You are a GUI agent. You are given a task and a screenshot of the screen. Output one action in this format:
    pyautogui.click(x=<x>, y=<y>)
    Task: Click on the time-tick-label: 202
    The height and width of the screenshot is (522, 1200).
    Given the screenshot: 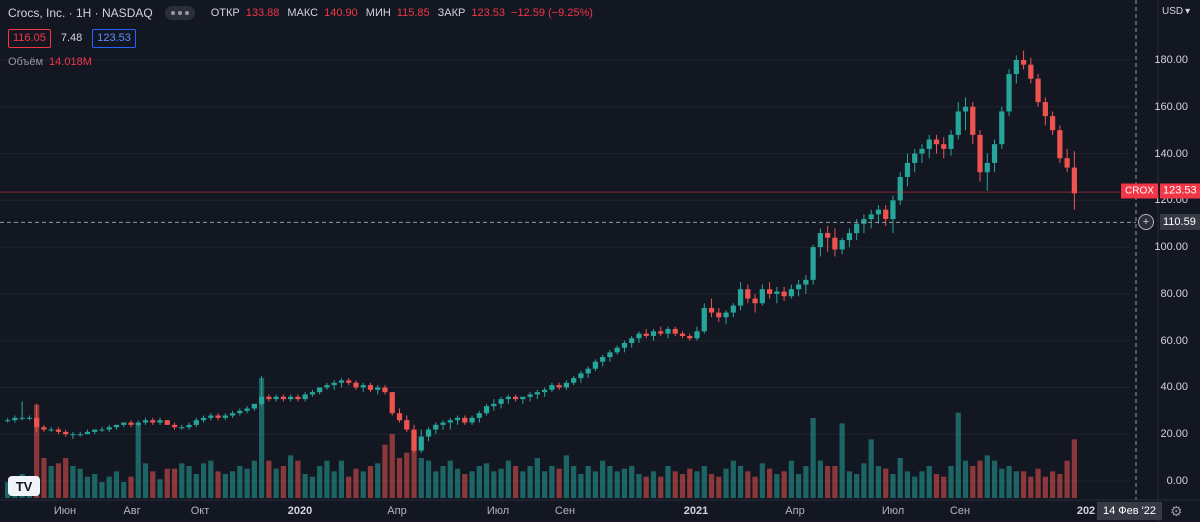 What is the action you would take?
    pyautogui.click(x=1086, y=511)
    